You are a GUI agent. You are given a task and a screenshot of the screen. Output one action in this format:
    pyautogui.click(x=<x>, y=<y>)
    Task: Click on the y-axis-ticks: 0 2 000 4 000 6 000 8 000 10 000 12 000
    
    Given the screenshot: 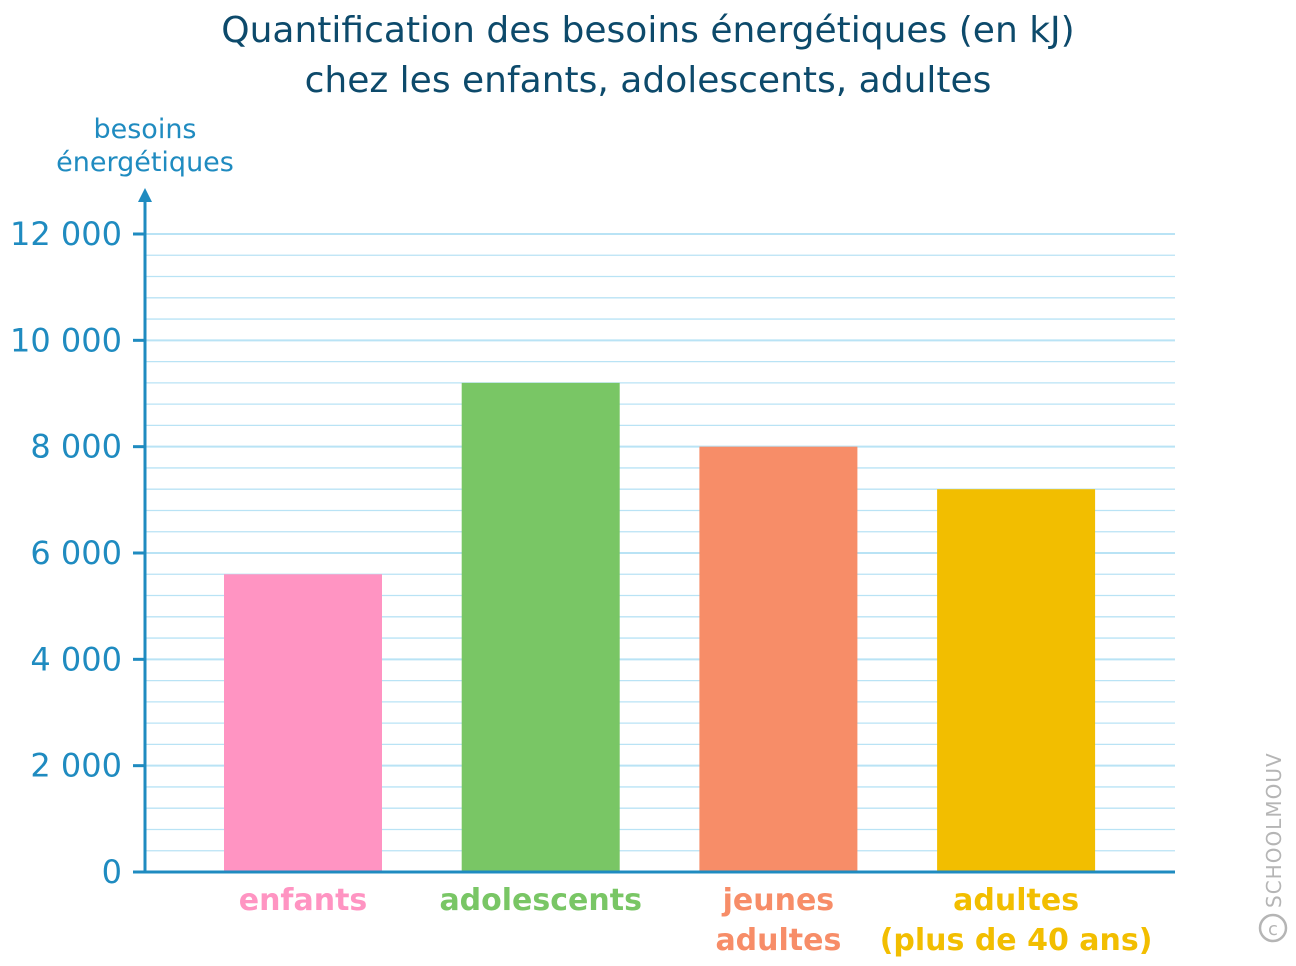 What is the action you would take?
    pyautogui.click(x=77, y=553)
    